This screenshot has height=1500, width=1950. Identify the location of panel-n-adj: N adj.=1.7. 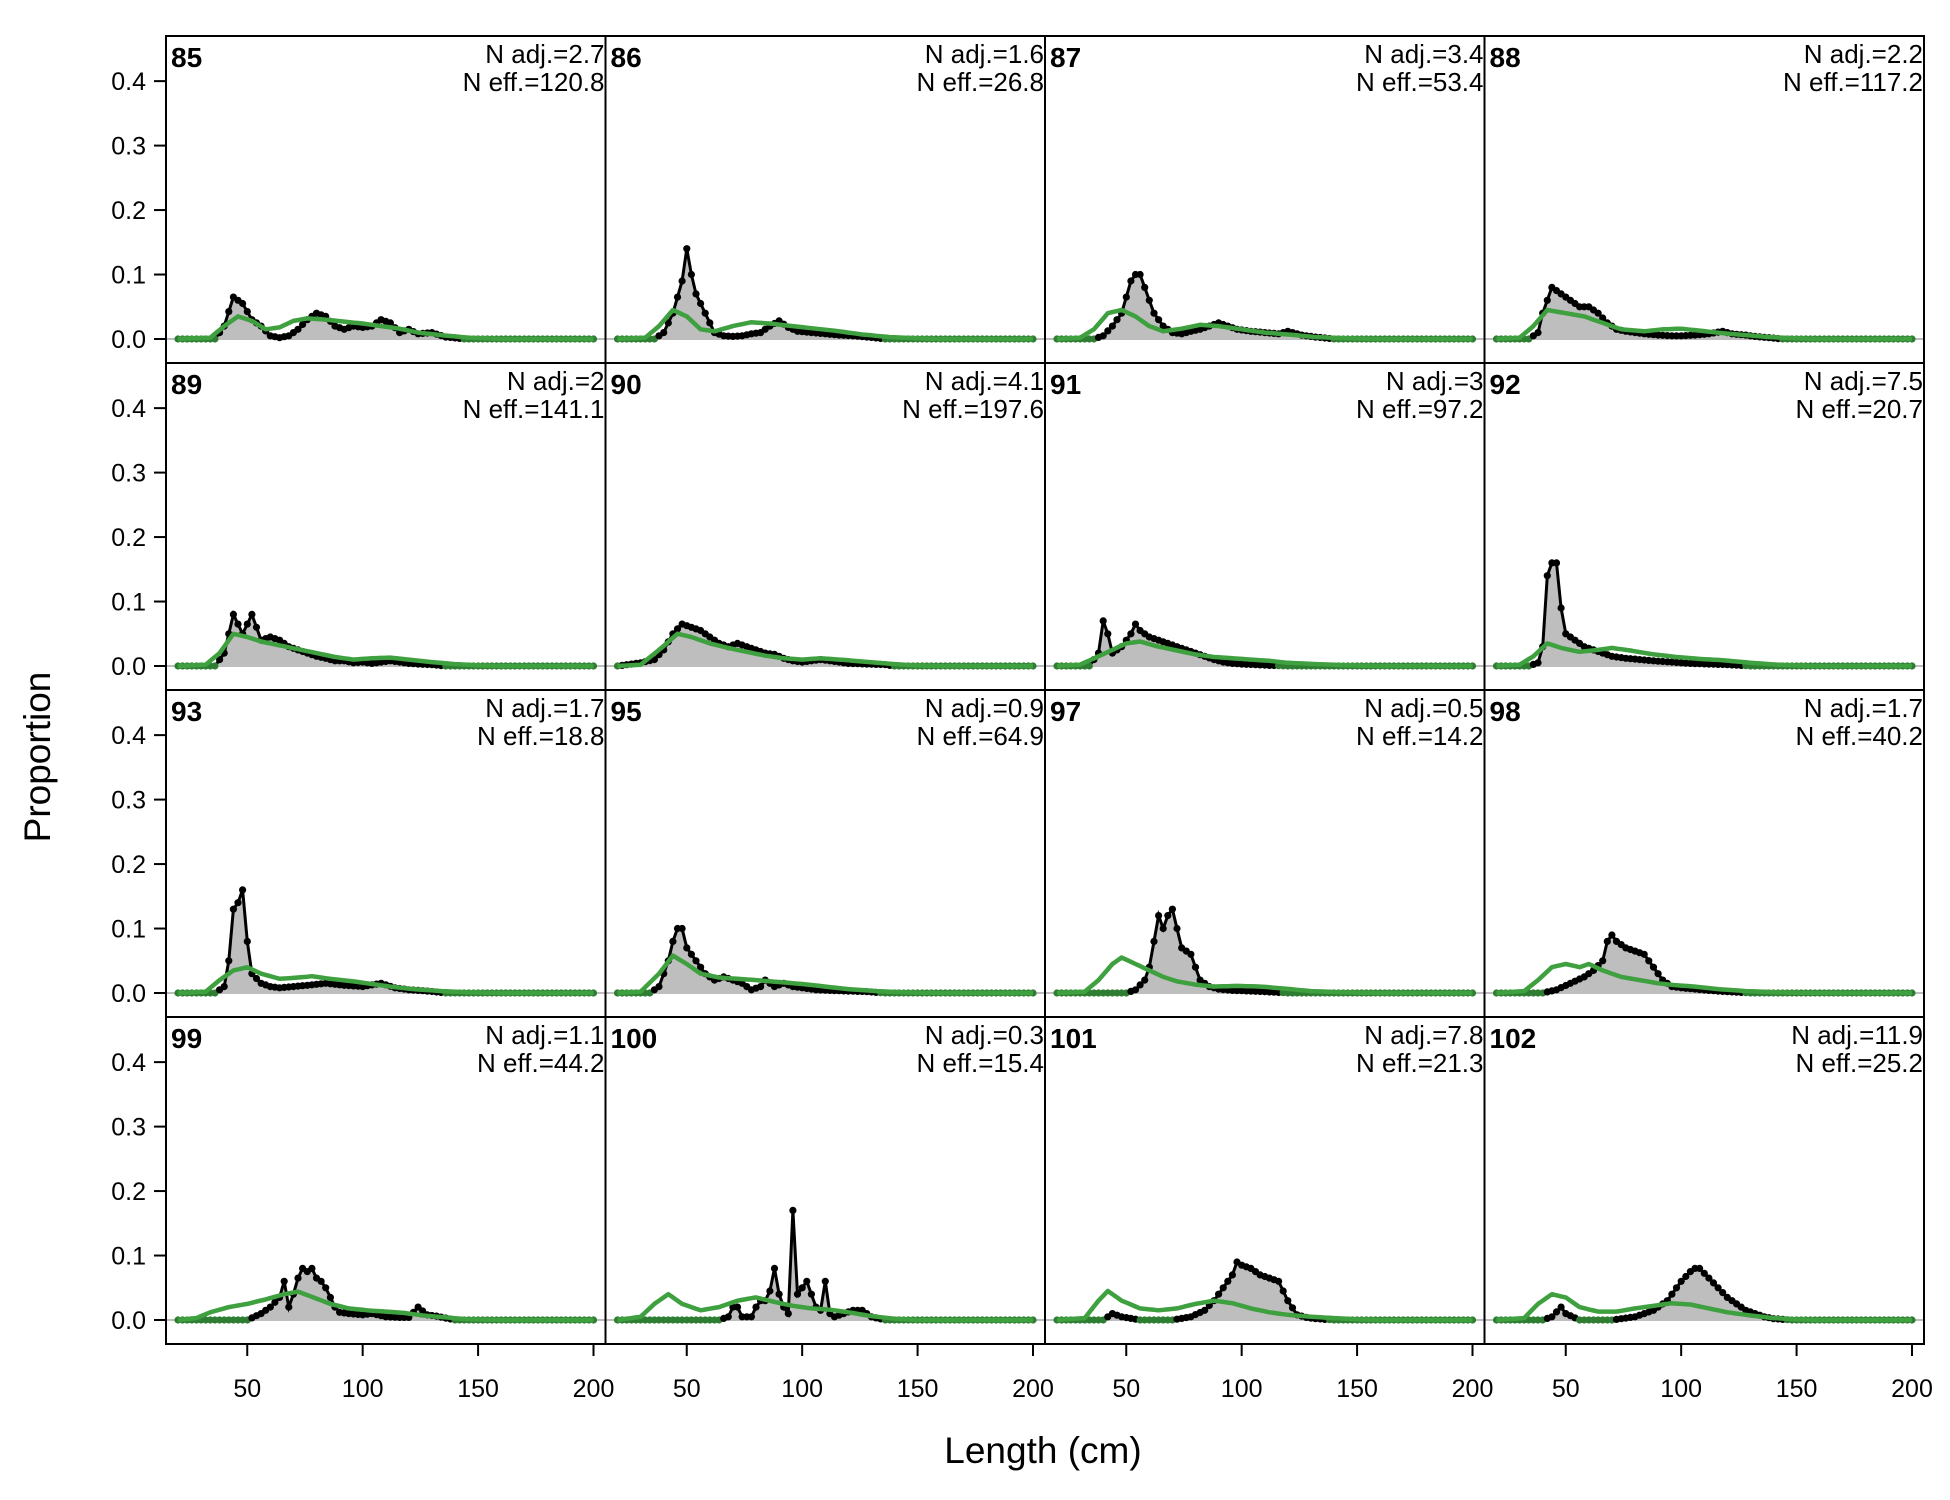
(544, 708).